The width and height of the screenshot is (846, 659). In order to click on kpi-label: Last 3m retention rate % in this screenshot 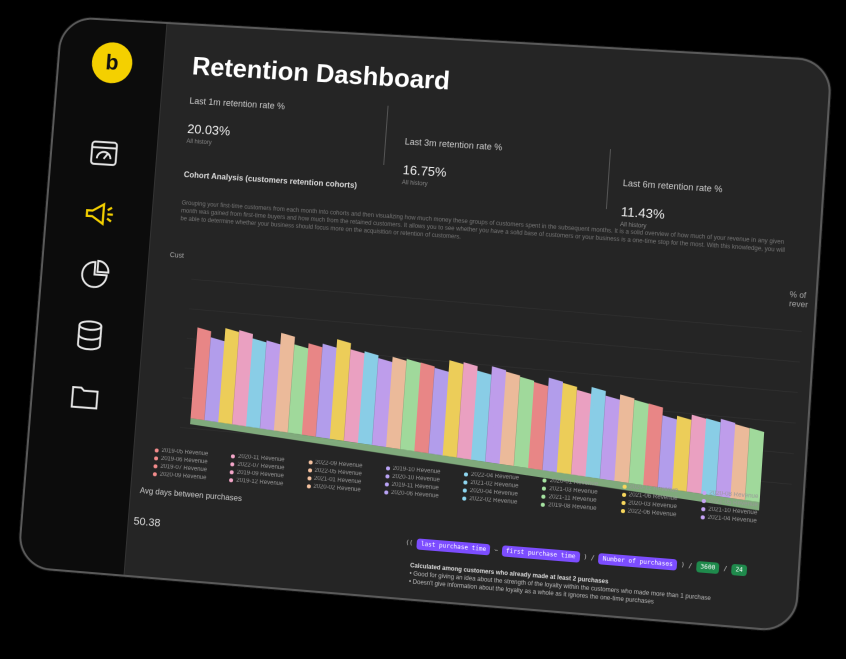, I will do `click(504, 148)`.